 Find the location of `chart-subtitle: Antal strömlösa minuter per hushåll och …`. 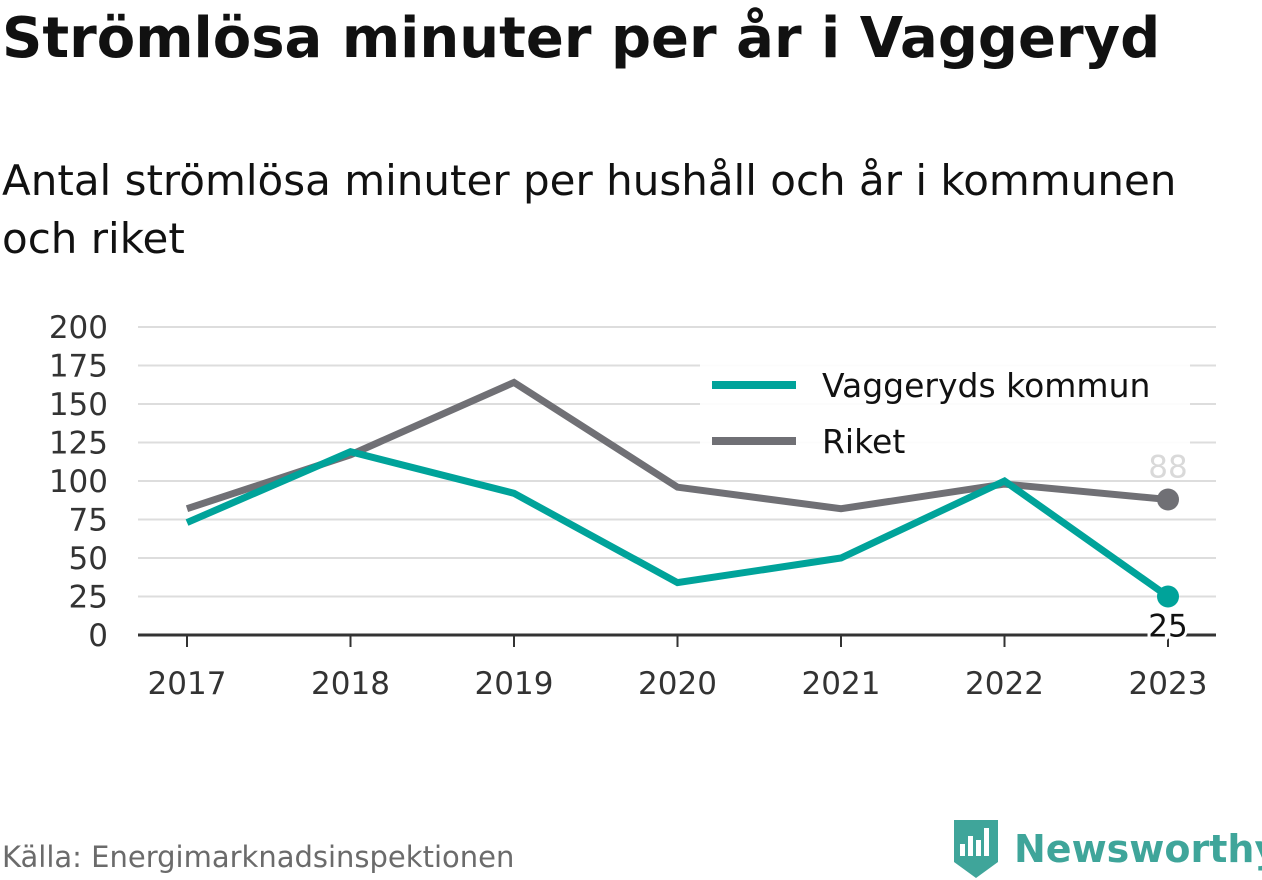

chart-subtitle: Antal strömlösa minuter per hushåll och … is located at coordinates (589, 209).